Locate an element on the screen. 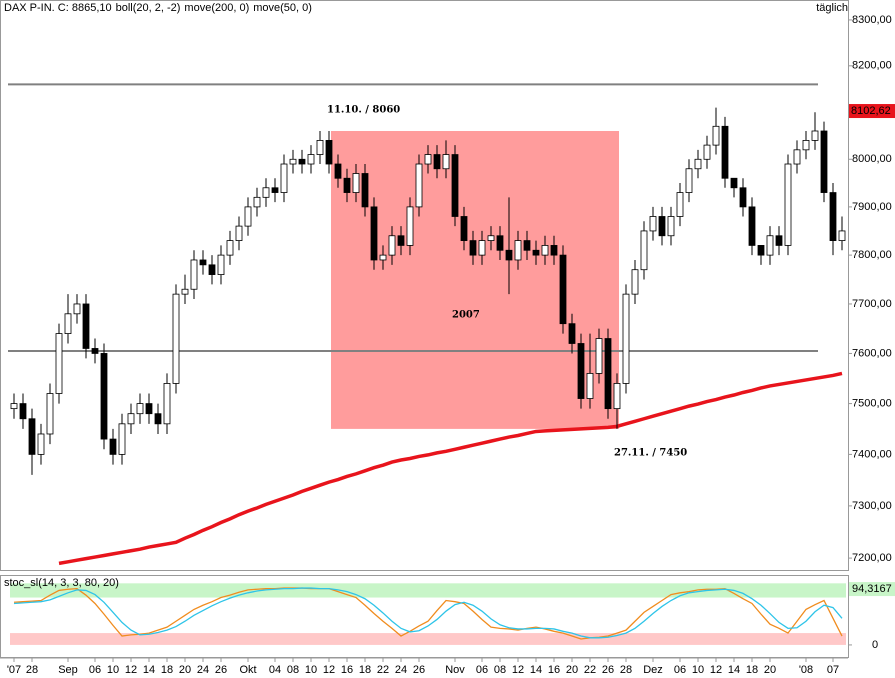 The width and height of the screenshot is (895, 678). x-tick-label: Dez is located at coordinates (653, 670).